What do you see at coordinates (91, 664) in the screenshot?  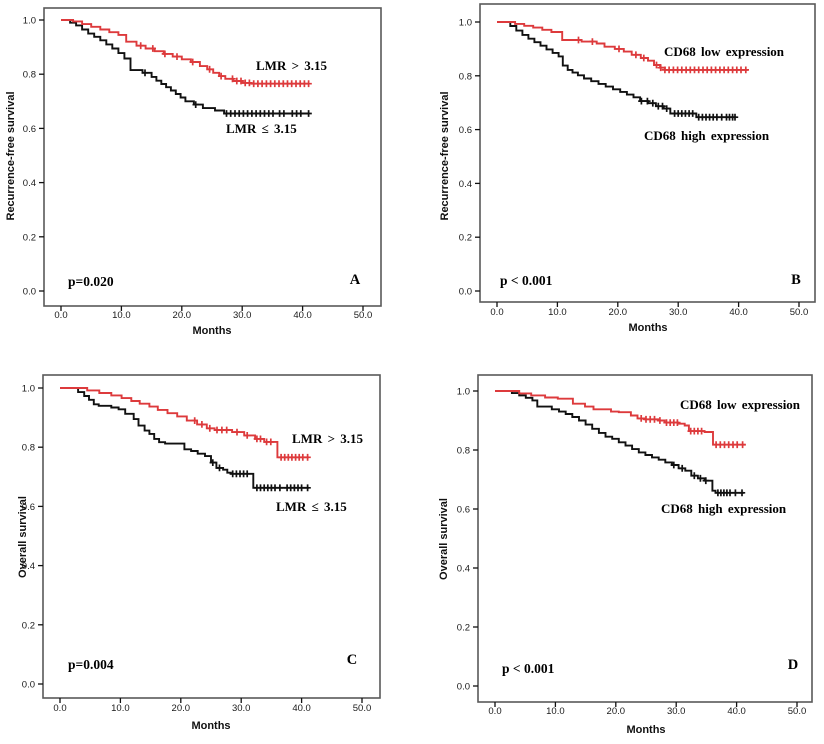 I see `p-value-label: p=0.004` at bounding box center [91, 664].